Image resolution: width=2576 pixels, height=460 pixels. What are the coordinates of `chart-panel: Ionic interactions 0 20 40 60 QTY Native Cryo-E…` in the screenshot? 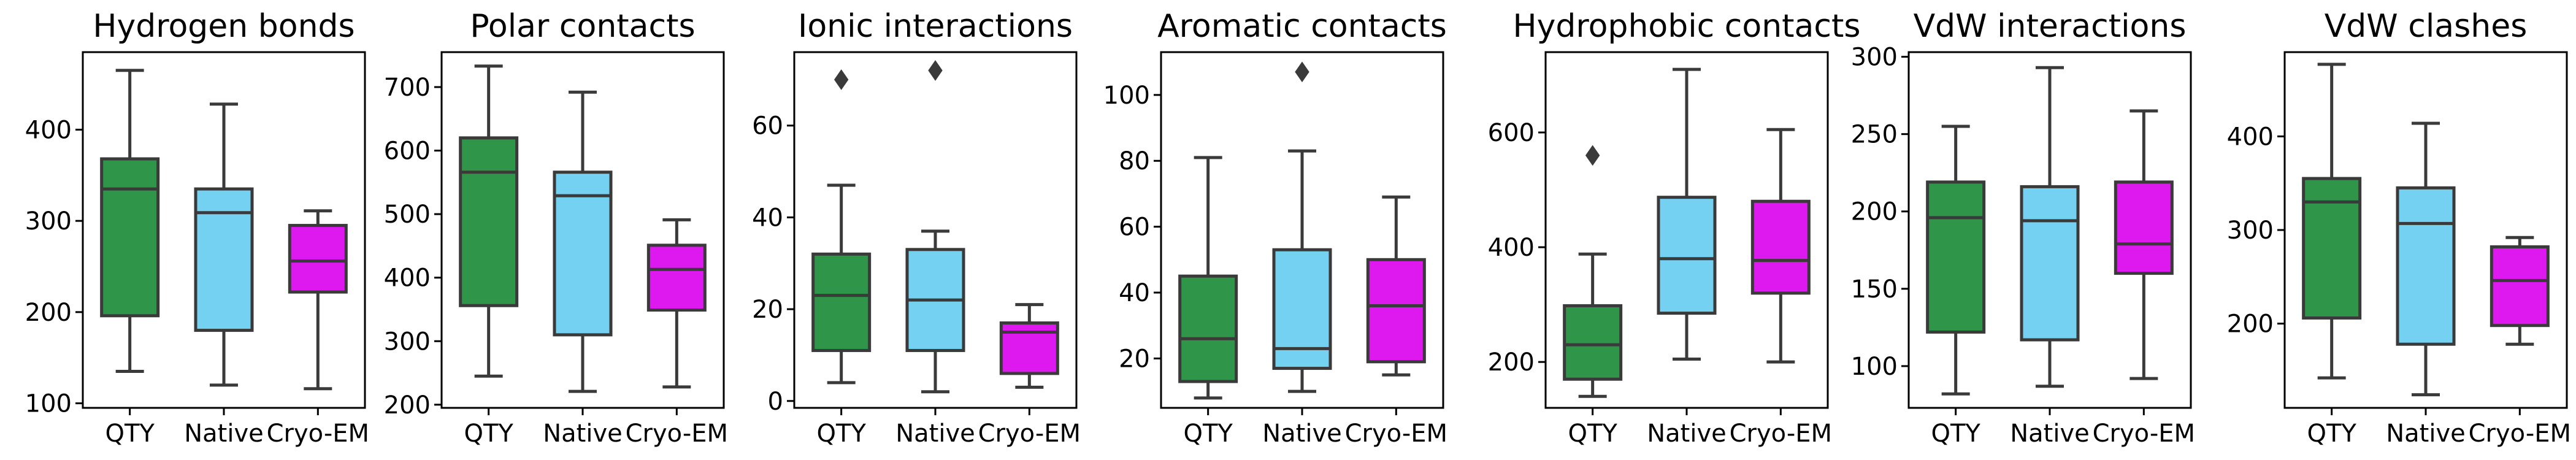 It's located at (916, 228).